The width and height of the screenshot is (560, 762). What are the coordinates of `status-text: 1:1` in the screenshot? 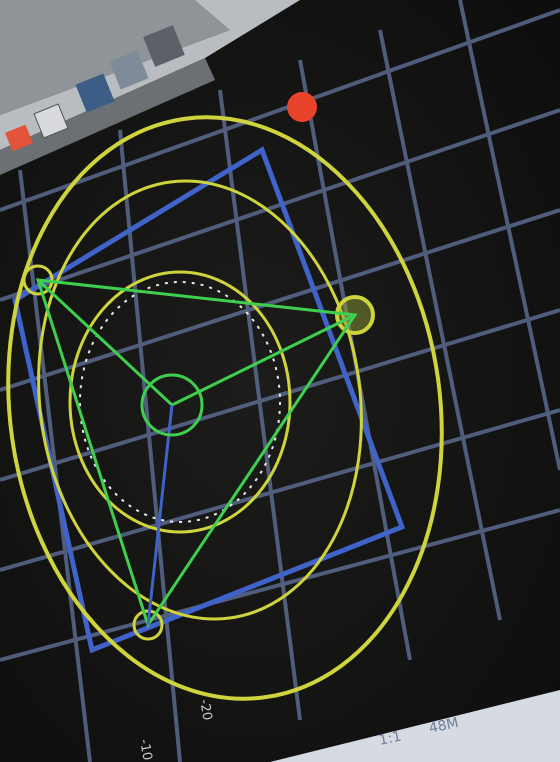 It's located at (390, 739).